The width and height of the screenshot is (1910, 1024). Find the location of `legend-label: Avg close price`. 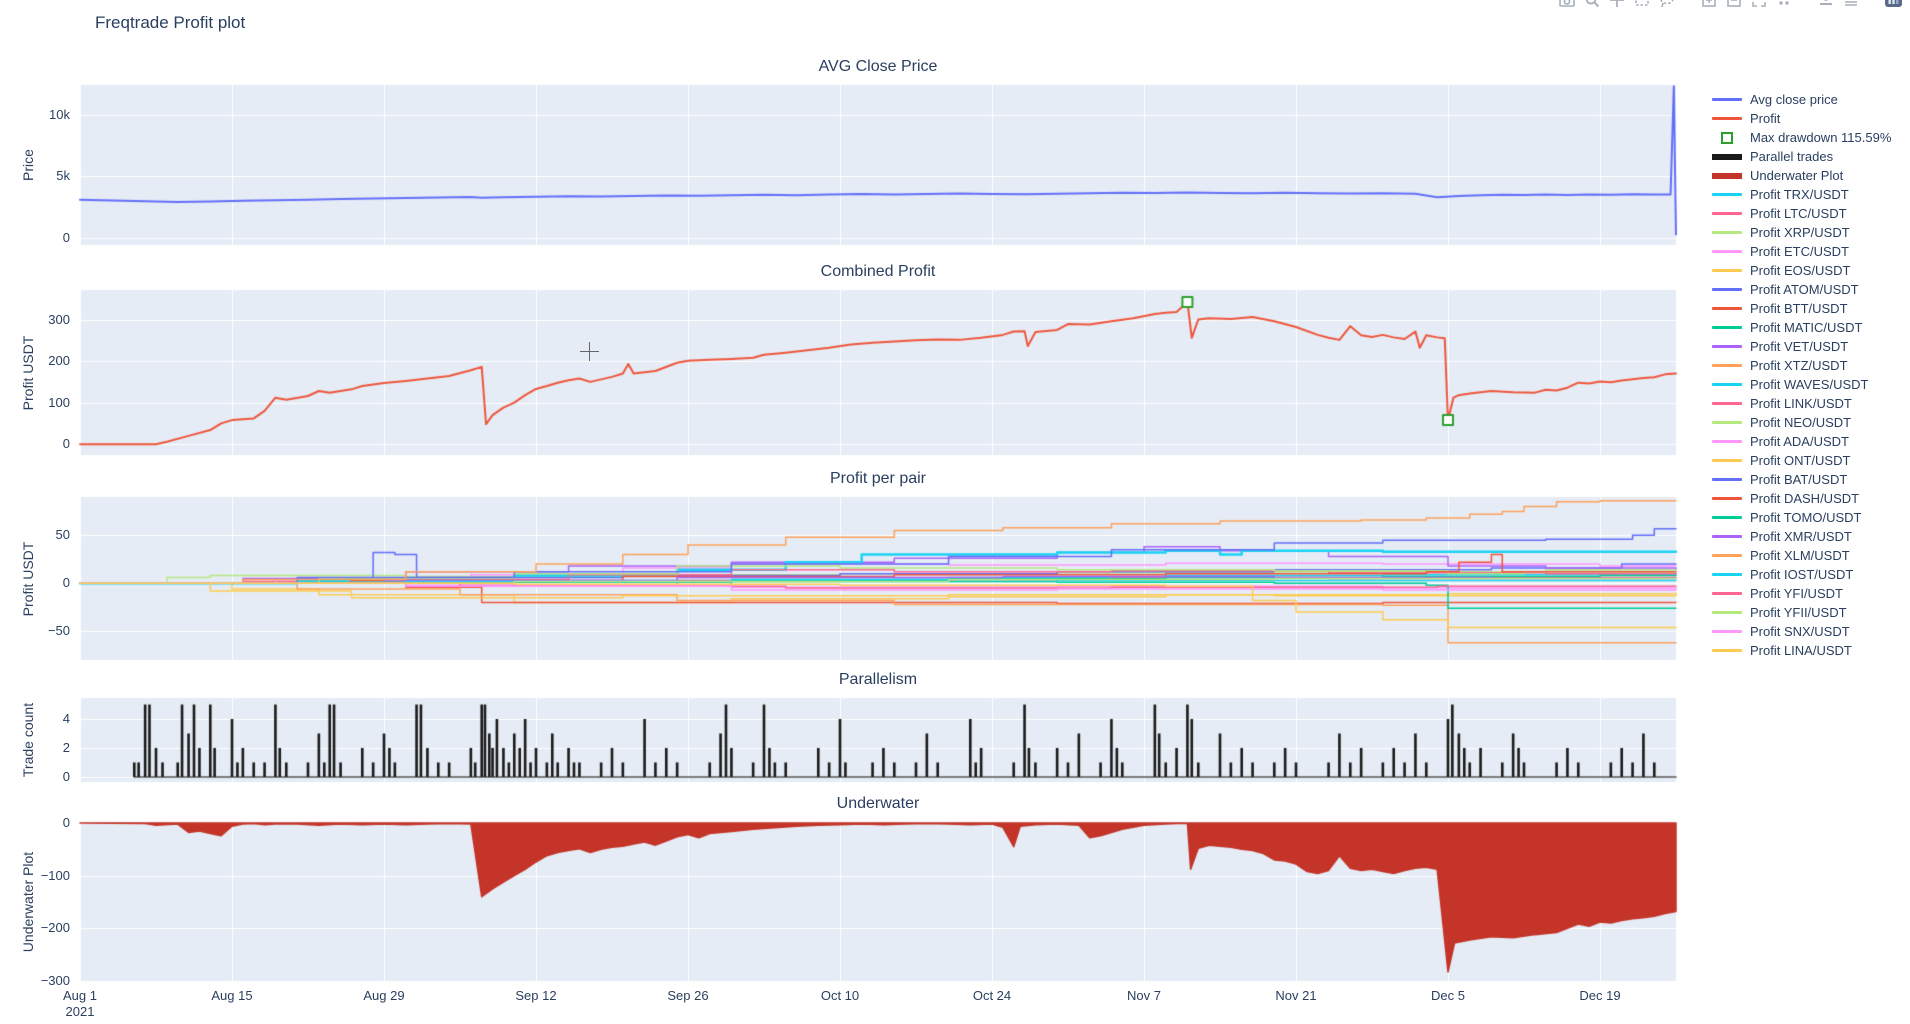

legend-label: Avg close price is located at coordinates (1794, 99).